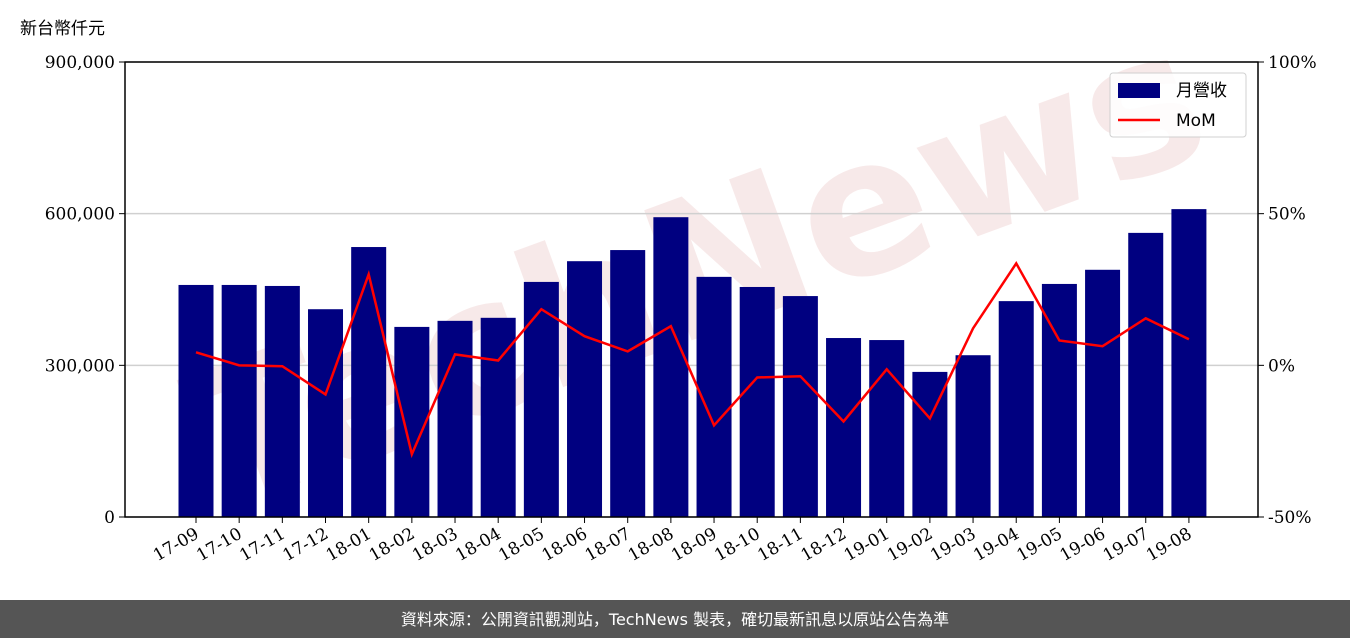 This screenshot has width=1350, height=638. What do you see at coordinates (1201, 91) in the screenshot?
I see `legend-label: 月營收` at bounding box center [1201, 91].